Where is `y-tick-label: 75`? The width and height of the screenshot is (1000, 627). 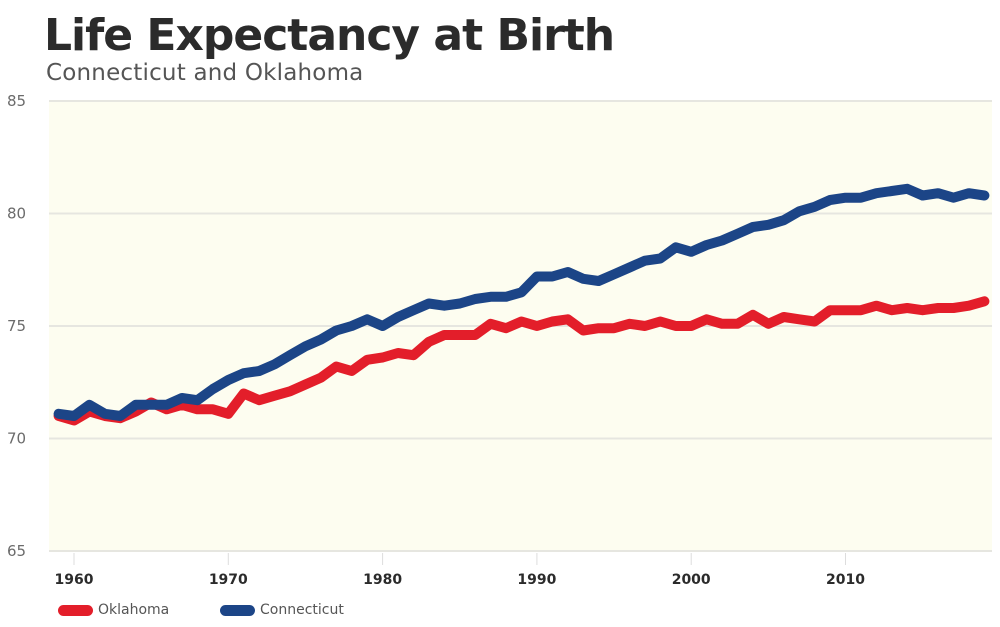
y-tick-label: 75 is located at coordinates (16, 326).